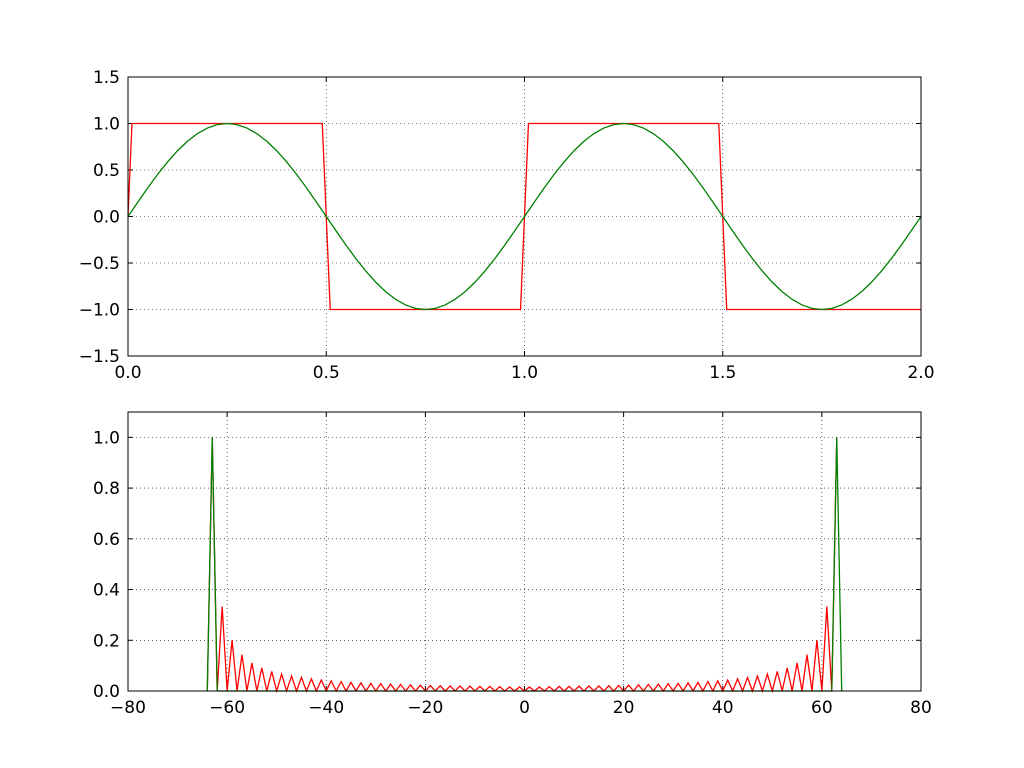  I want to click on y-tick-label: 0.2, so click(106, 641).